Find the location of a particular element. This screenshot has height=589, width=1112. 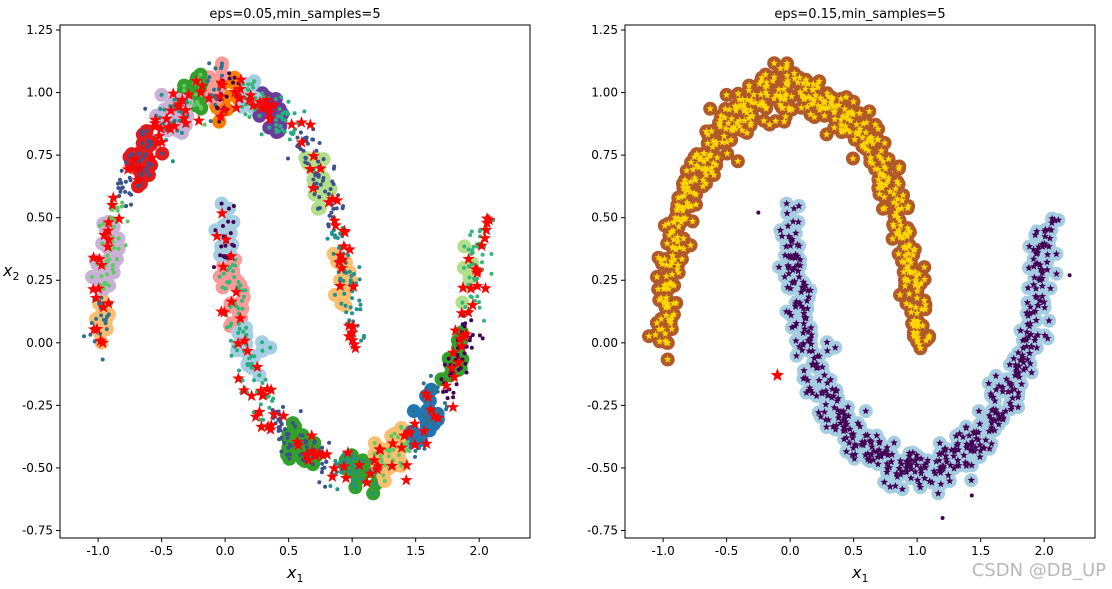

right-xtick-label: 1.0 is located at coordinates (917, 551).